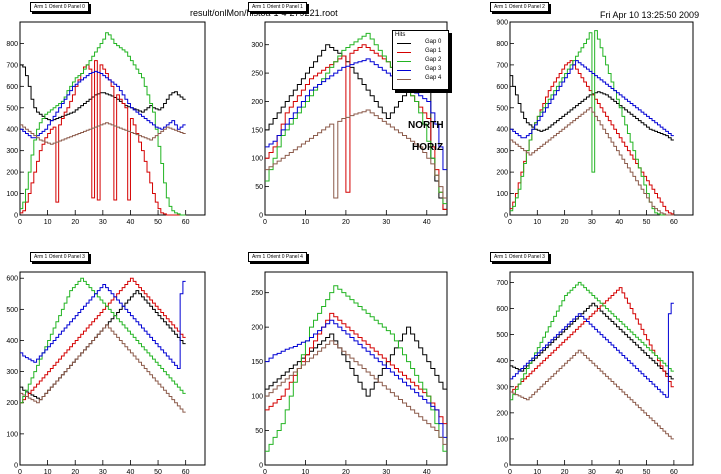 This screenshot has height=474, width=721. I want to click on legend-label: Gap 0, so click(433, 42).